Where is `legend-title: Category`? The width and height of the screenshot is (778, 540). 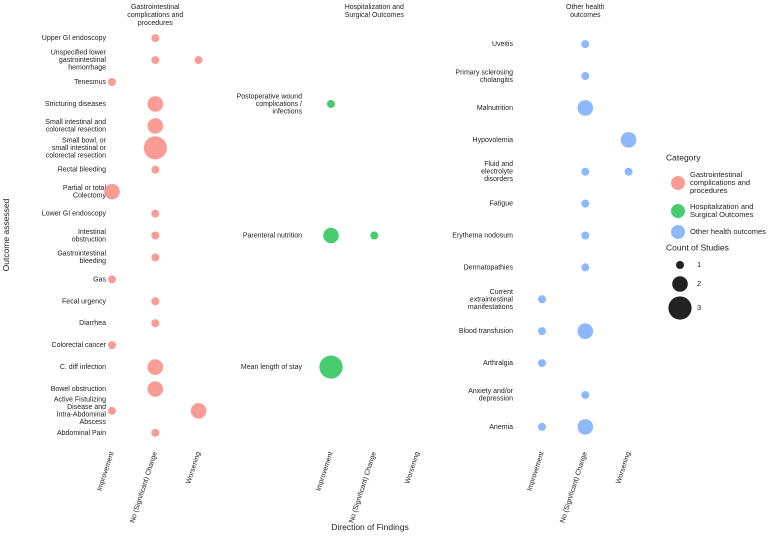
legend-title: Category is located at coordinates (683, 157).